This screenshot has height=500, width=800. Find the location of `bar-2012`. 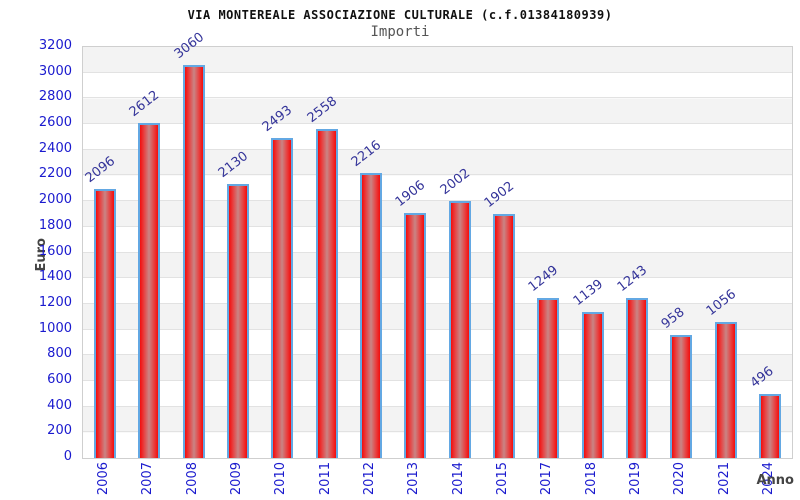

bar-2012 is located at coordinates (371, 315).